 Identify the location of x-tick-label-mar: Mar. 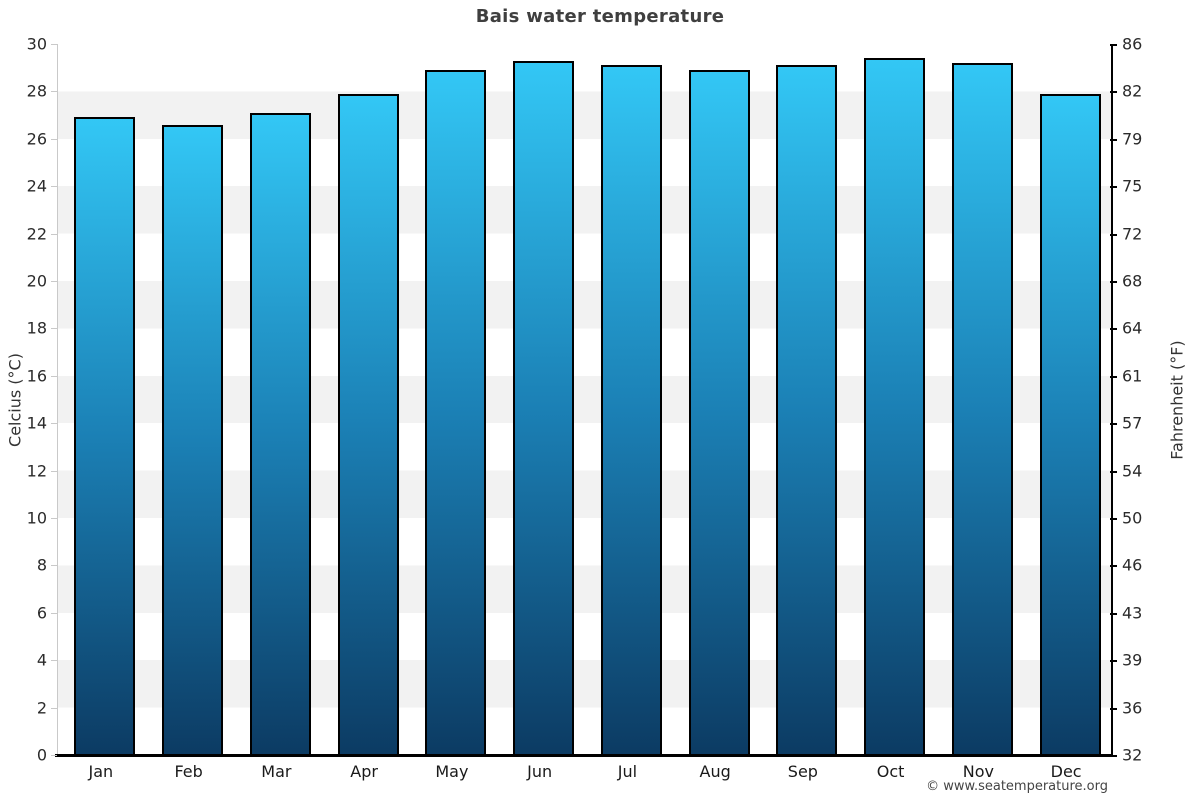
(276, 771).